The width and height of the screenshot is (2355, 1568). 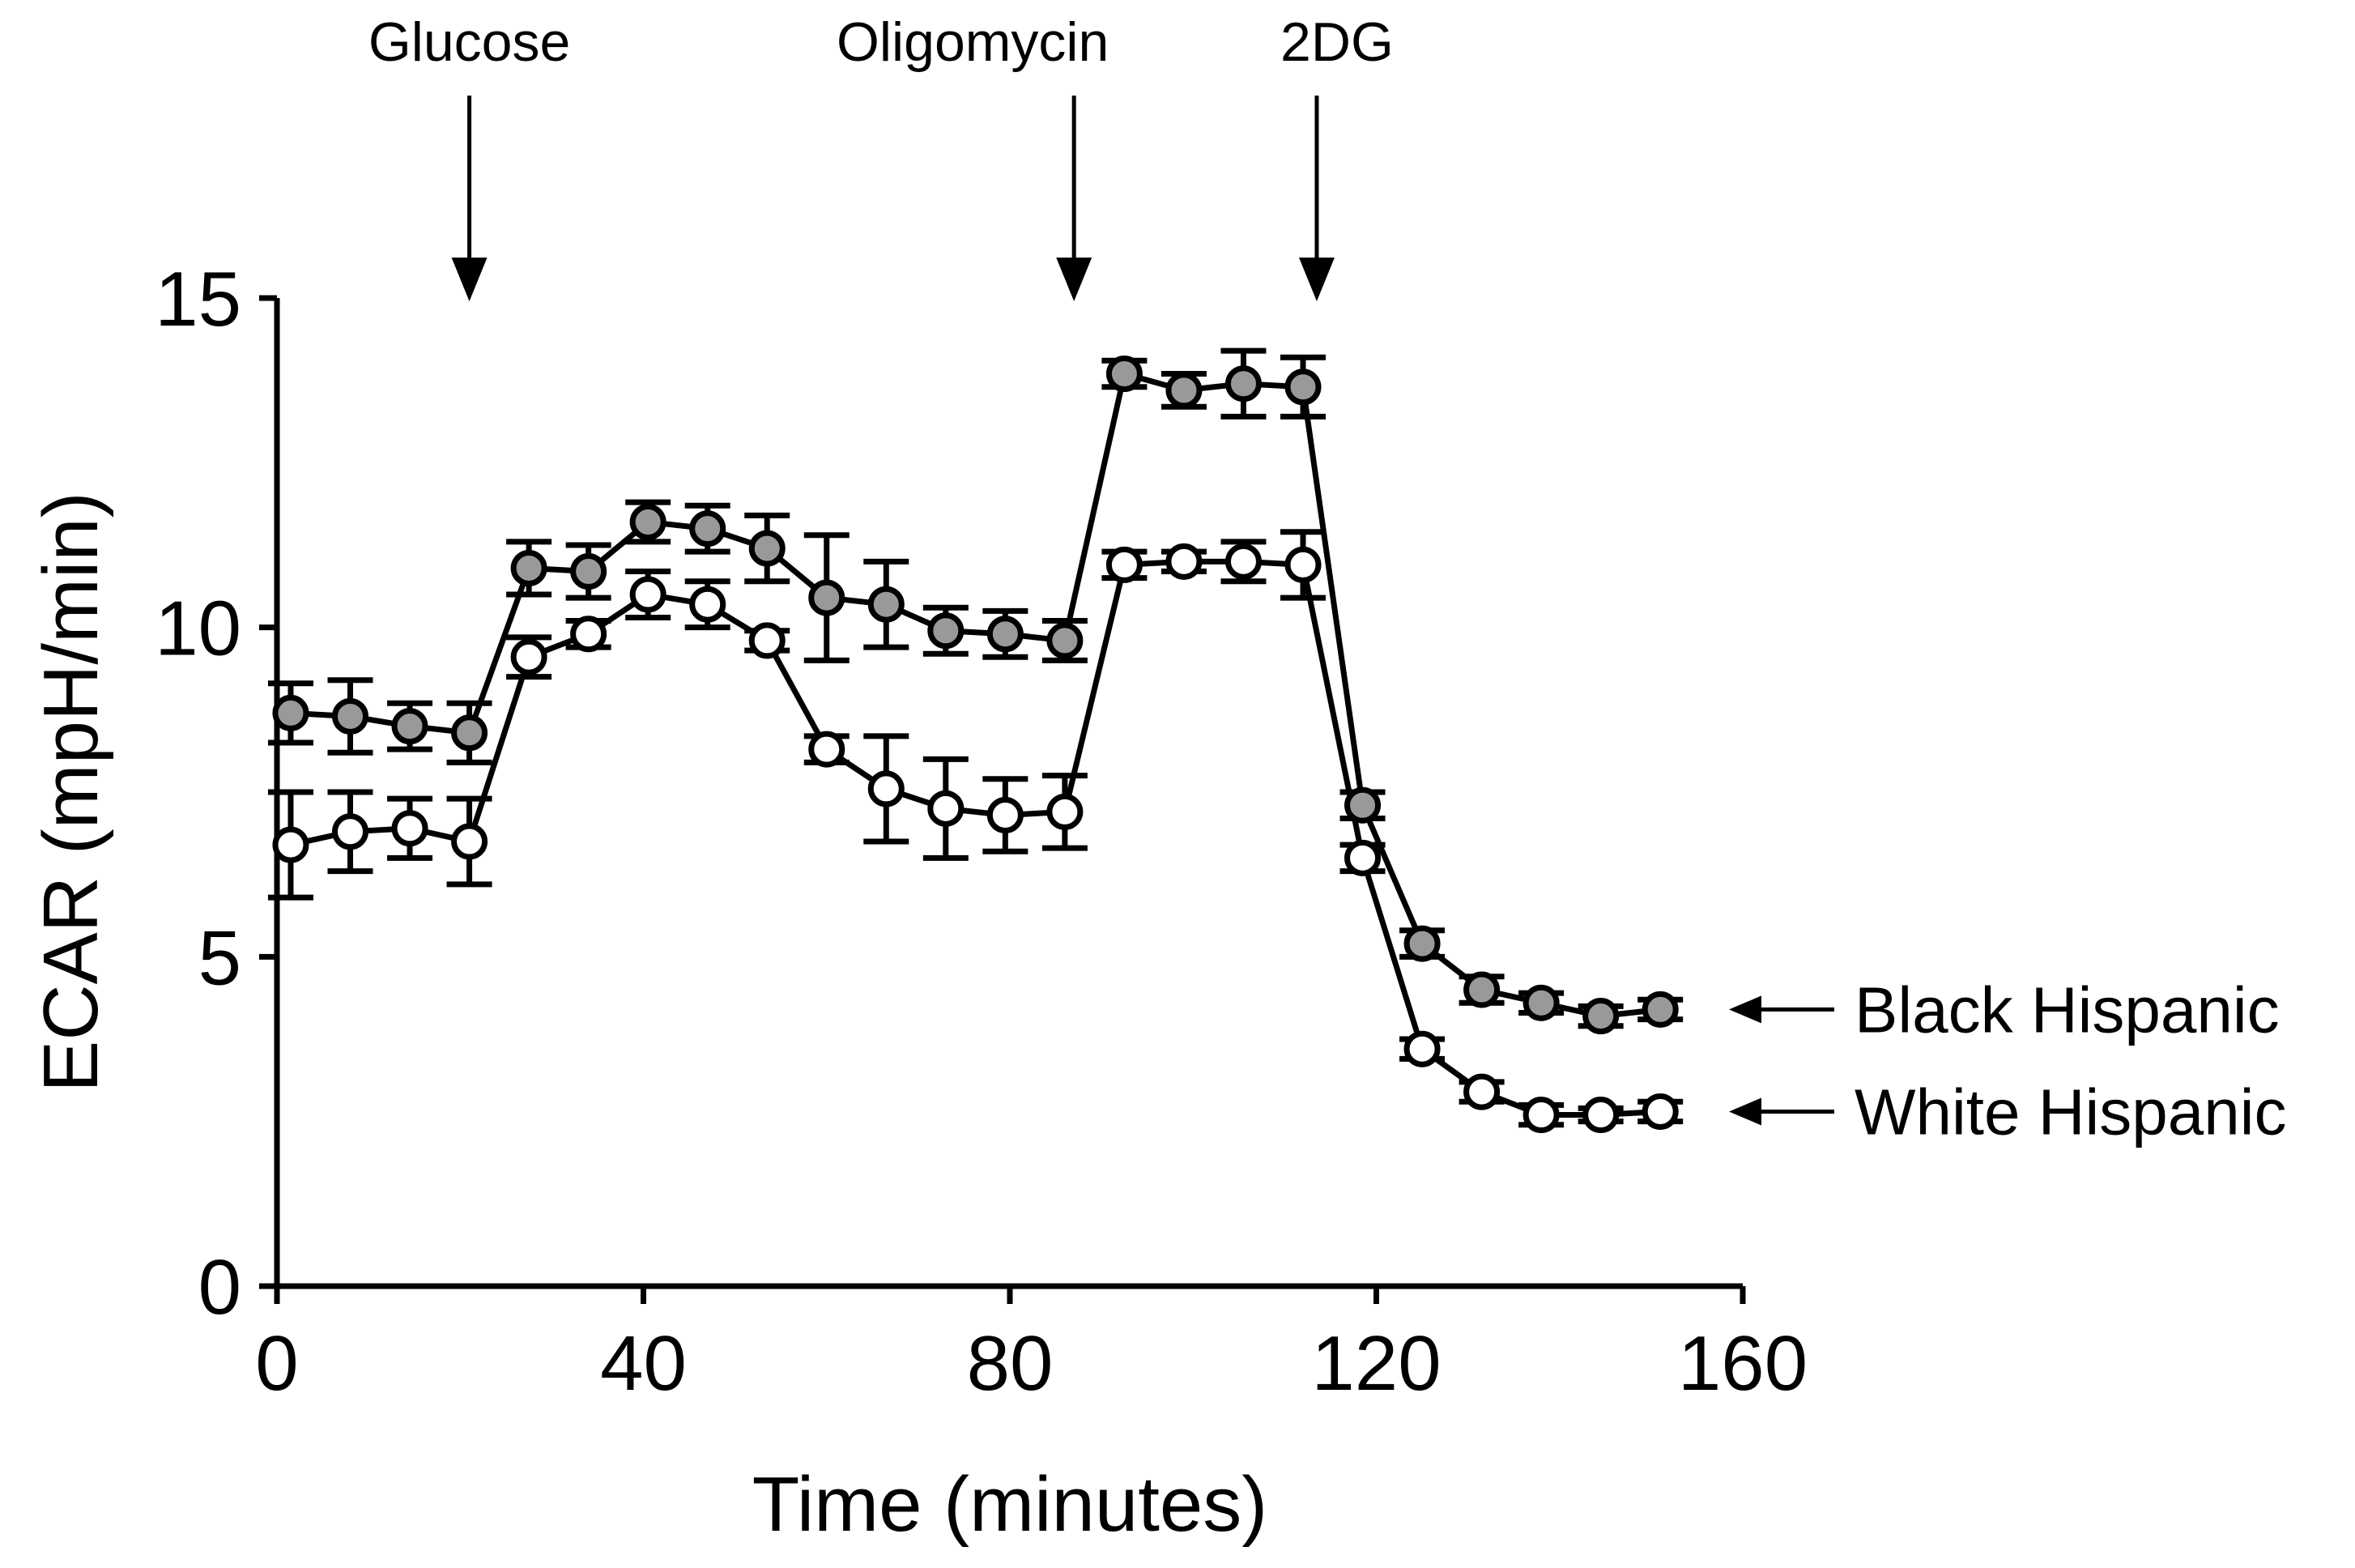 What do you see at coordinates (643, 1363) in the screenshot?
I see `x-tick-label: 40` at bounding box center [643, 1363].